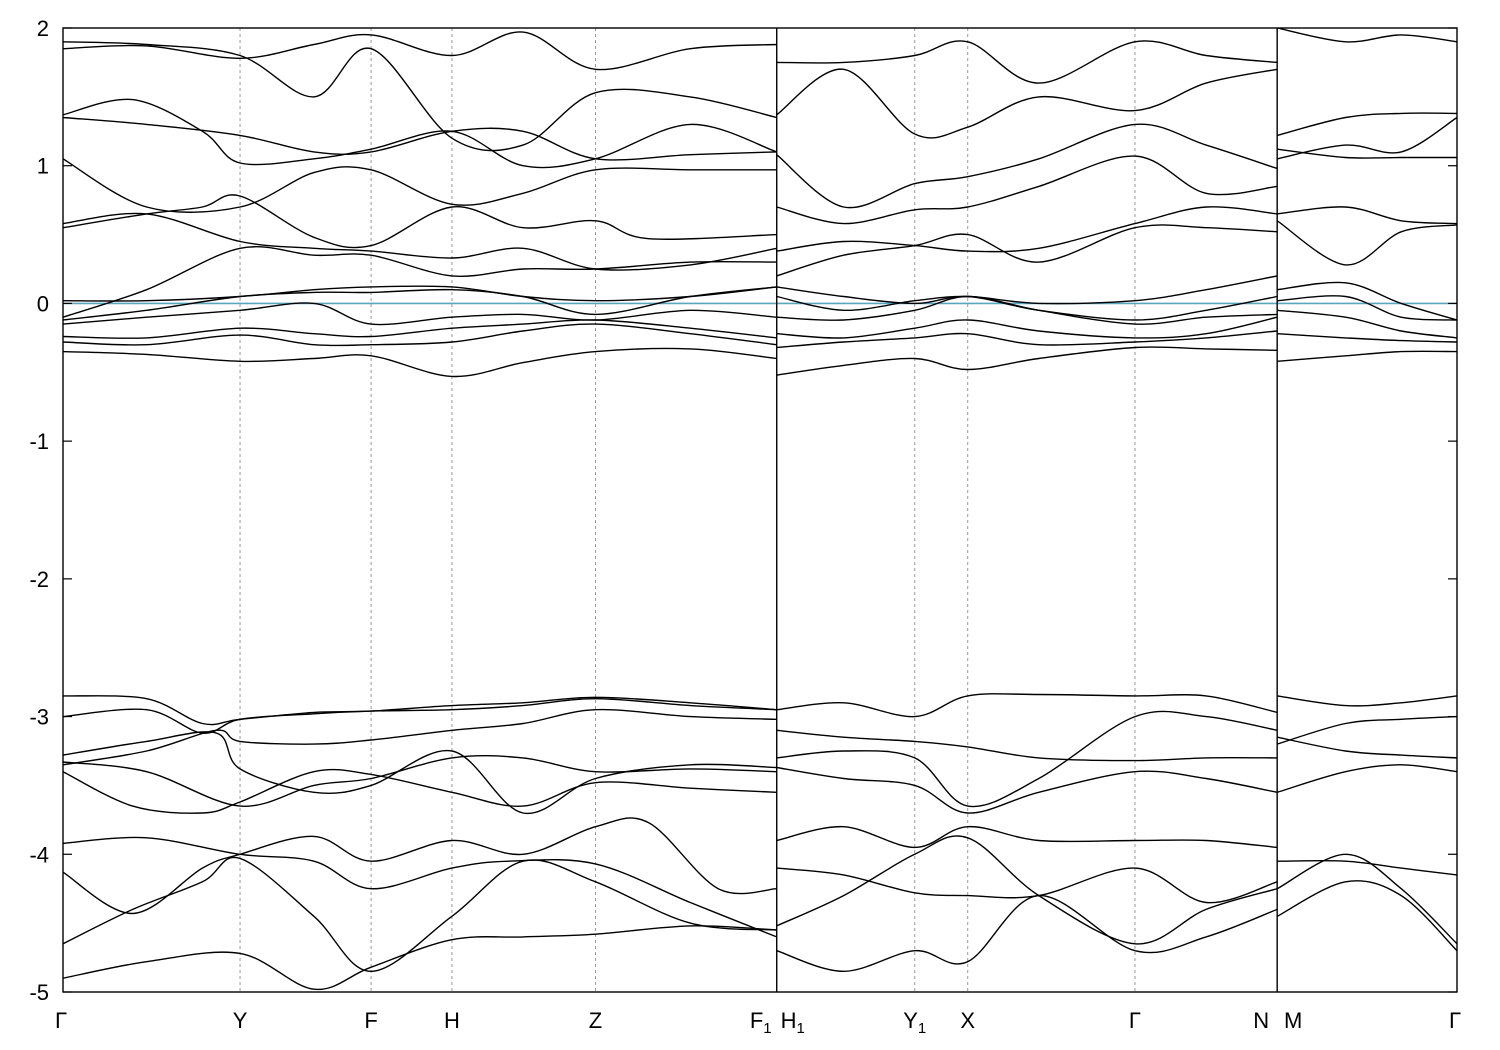 The width and height of the screenshot is (1500, 1050). I want to click on kpoint-label: F1, so click(761, 1022).